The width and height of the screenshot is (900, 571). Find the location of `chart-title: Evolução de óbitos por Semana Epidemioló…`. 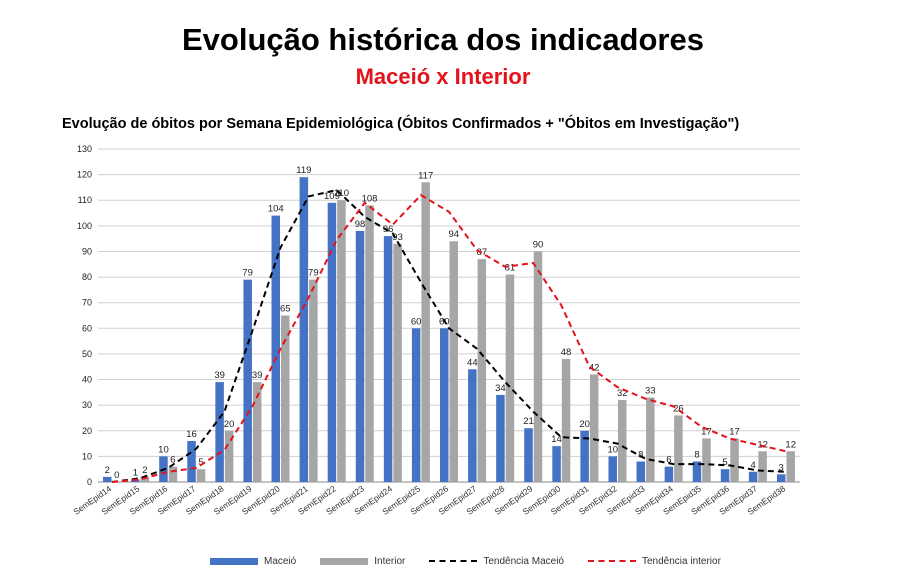

chart-title: Evolução de óbitos por Semana Epidemioló… is located at coordinates (401, 124).